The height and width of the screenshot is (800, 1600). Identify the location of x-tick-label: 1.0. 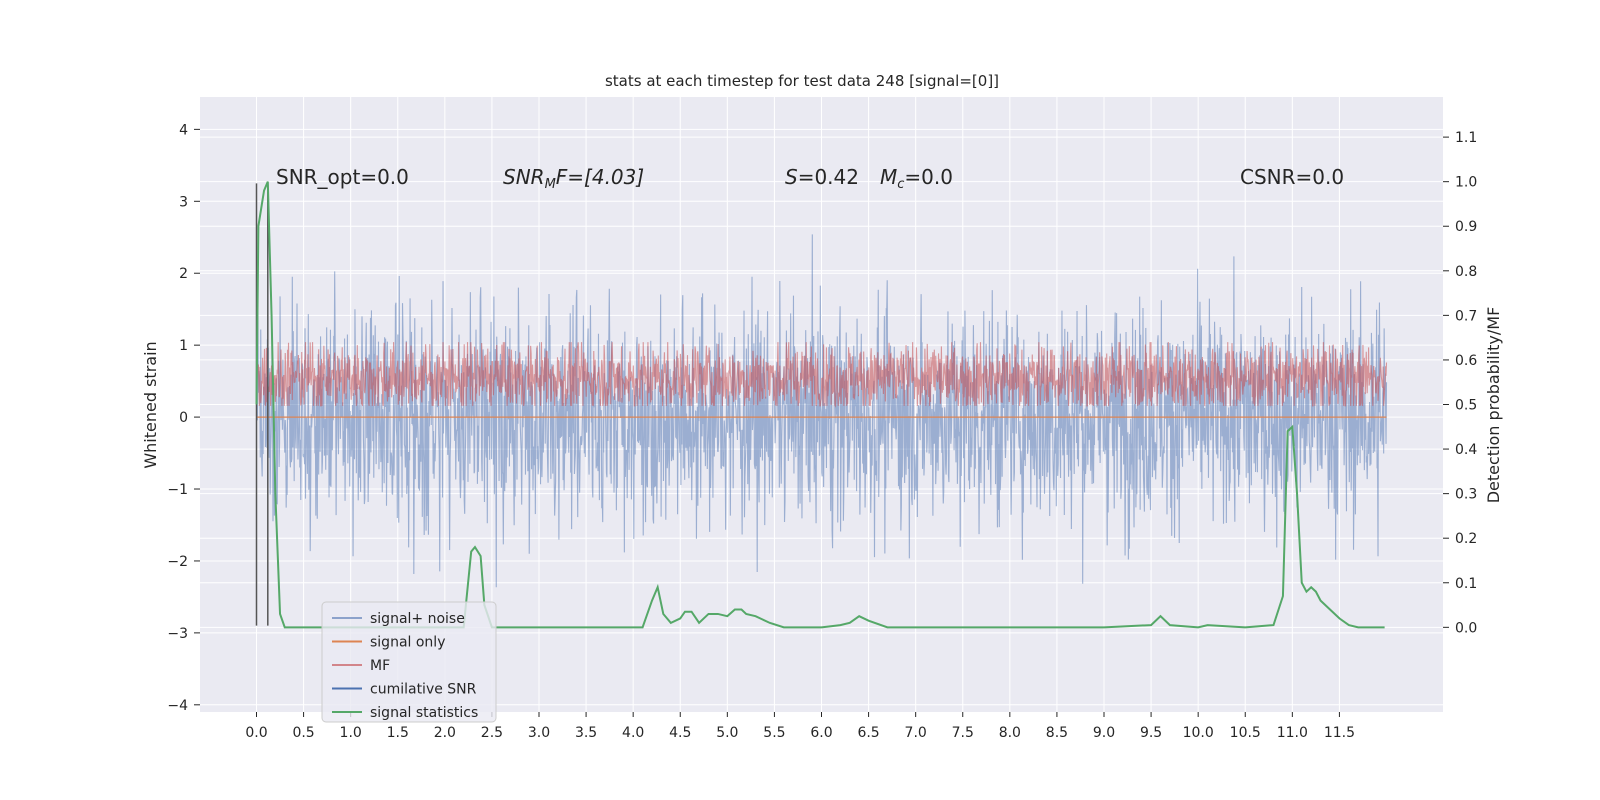
(351, 733).